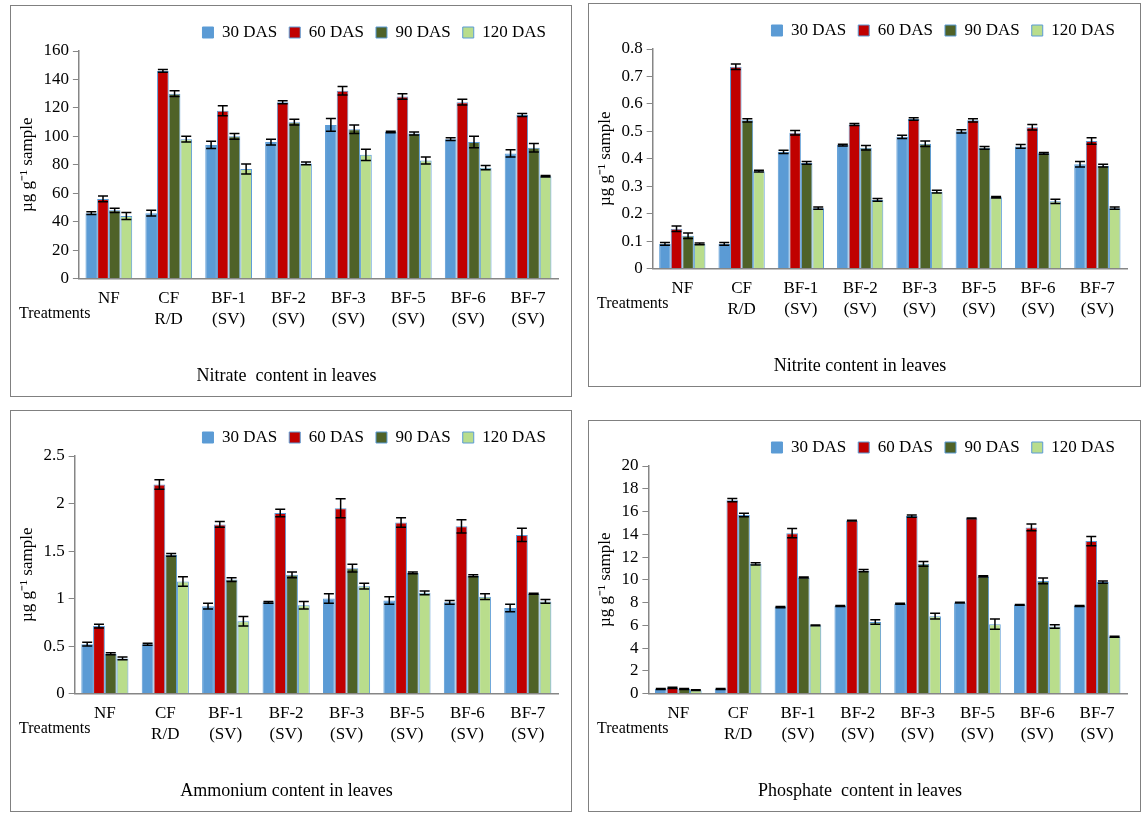  What do you see at coordinates (56, 107) in the screenshot?
I see `y-tick-label: 120` at bounding box center [56, 107].